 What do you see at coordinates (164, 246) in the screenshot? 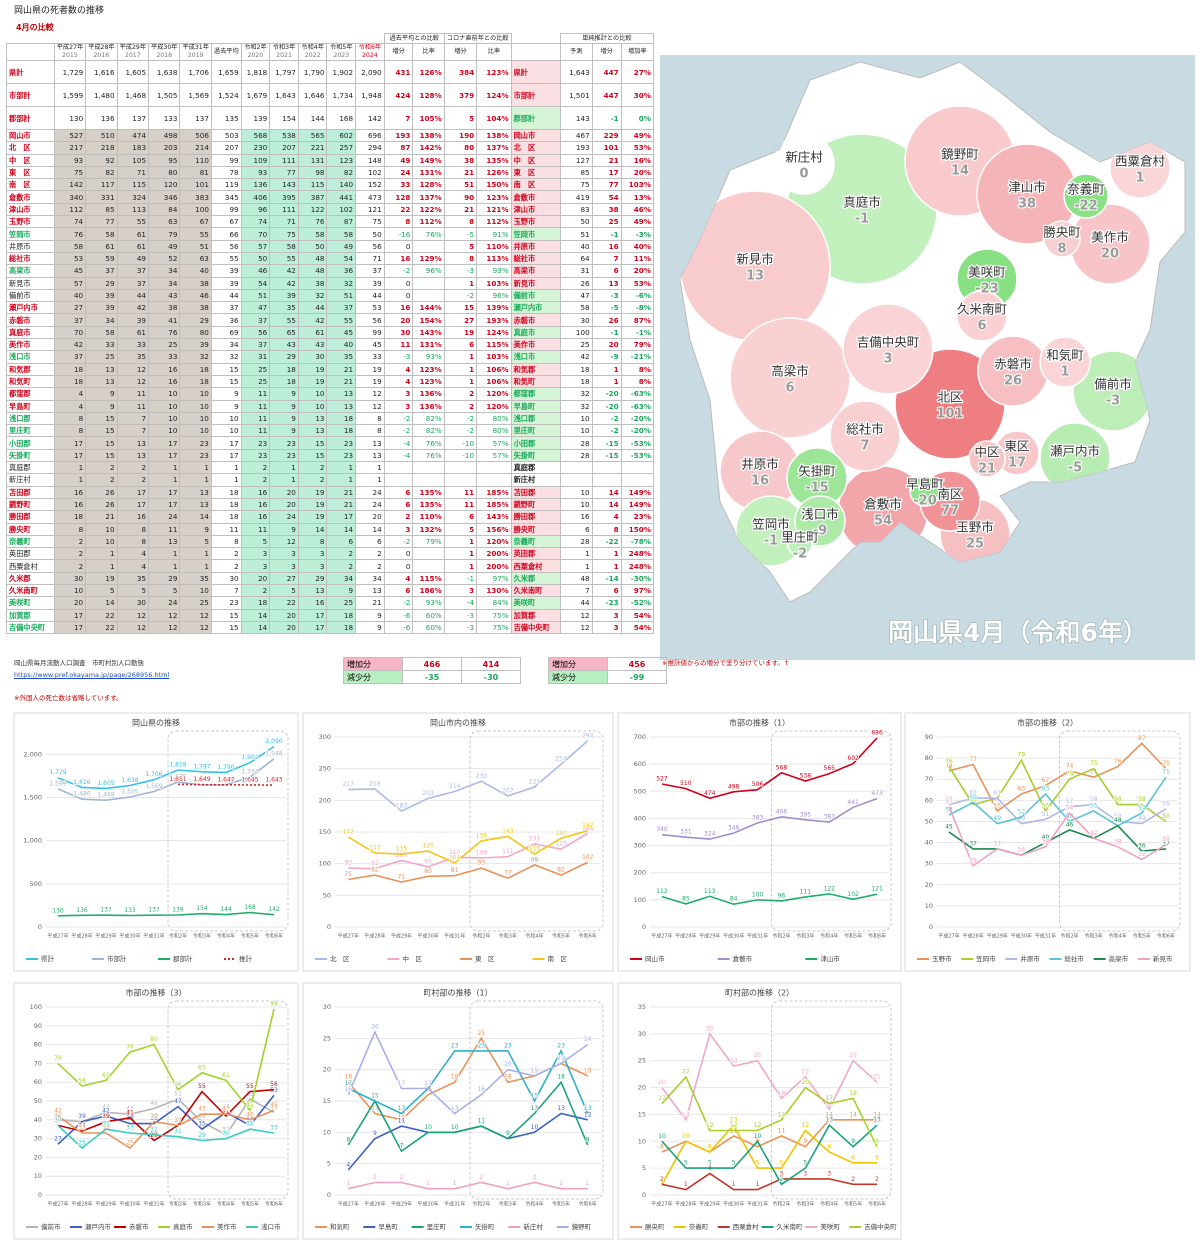
I see `table-cell: 49` at bounding box center [164, 246].